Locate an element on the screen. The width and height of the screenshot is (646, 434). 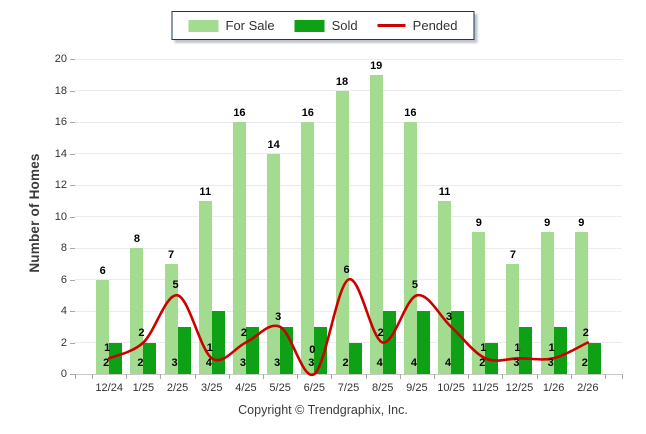
pended-value-label: 5 is located at coordinates (175, 285).